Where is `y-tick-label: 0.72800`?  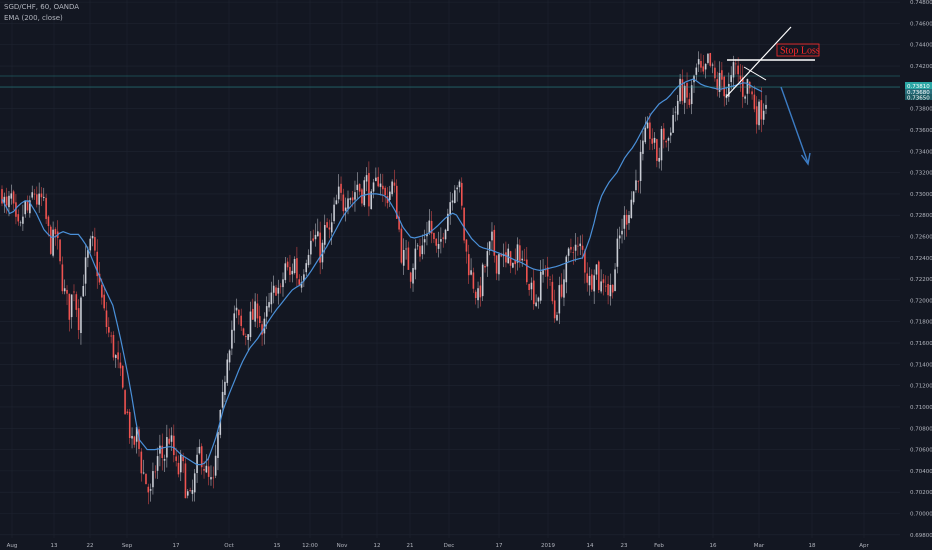 y-tick-label: 0.72800 is located at coordinates (921, 216).